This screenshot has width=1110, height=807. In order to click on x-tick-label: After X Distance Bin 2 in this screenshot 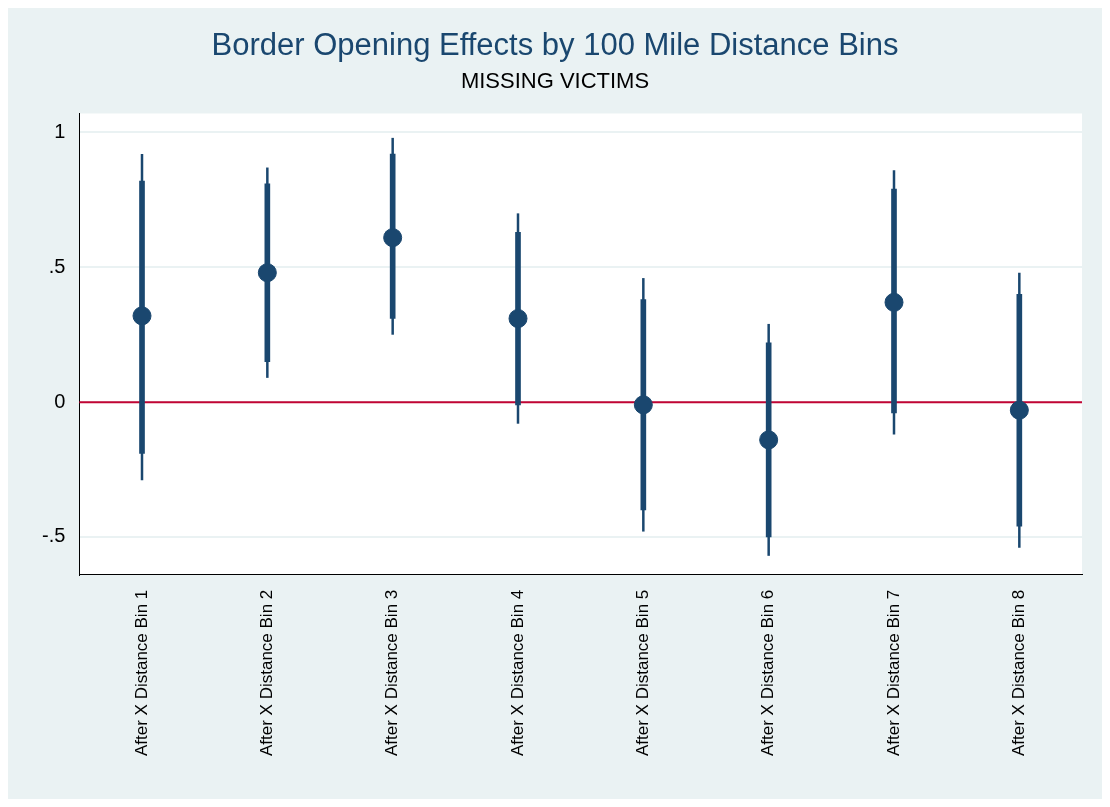, I will do `click(267, 673)`.